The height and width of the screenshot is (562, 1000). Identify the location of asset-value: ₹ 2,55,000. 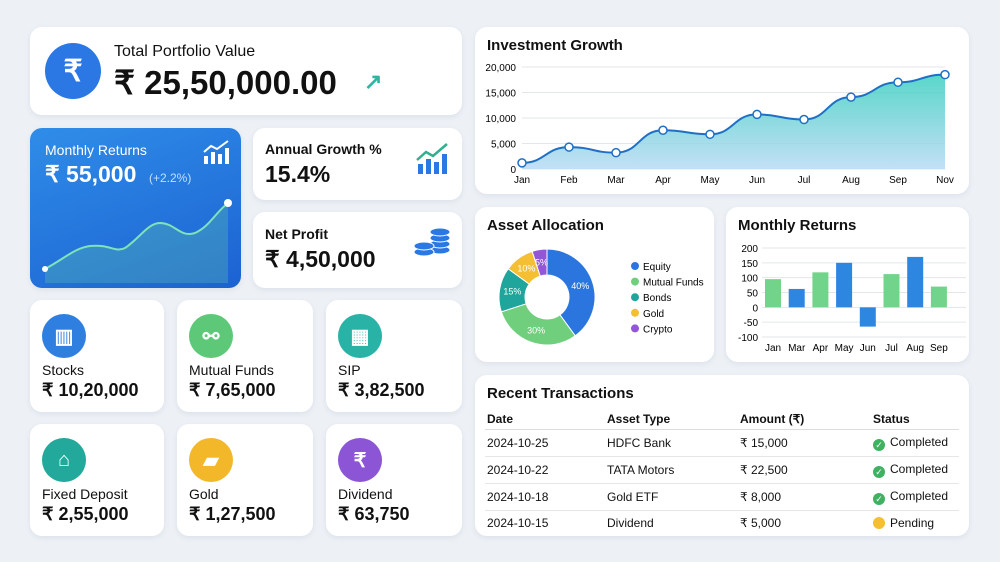
(85, 514).